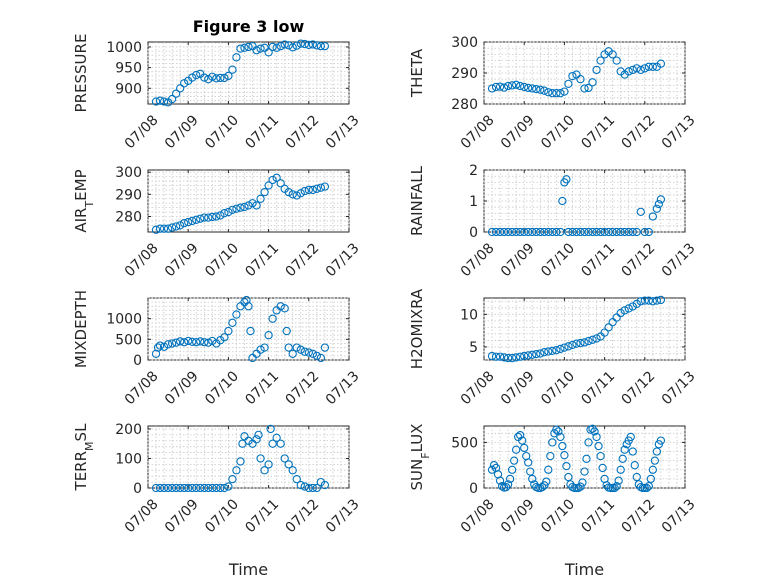  Describe the element at coordinates (464, 74) in the screenshot. I see `y-tick-label: 290` at that location.